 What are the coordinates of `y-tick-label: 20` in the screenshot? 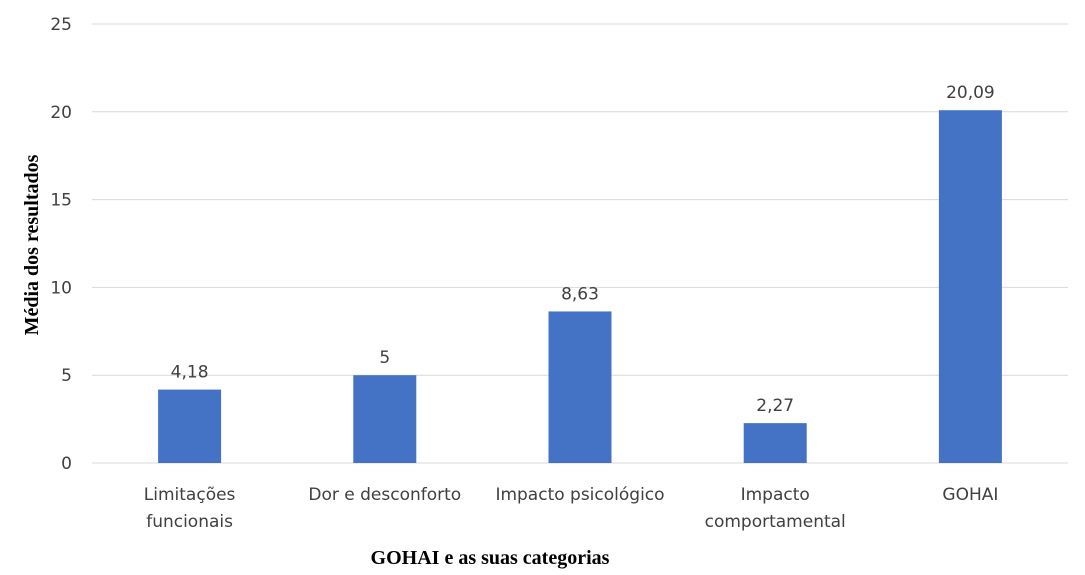 It's located at (61, 113).